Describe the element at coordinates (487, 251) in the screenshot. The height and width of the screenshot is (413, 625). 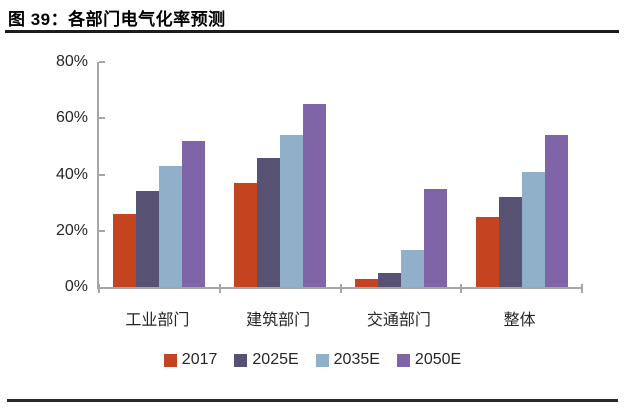
I see `bar-2017-整体` at that location.